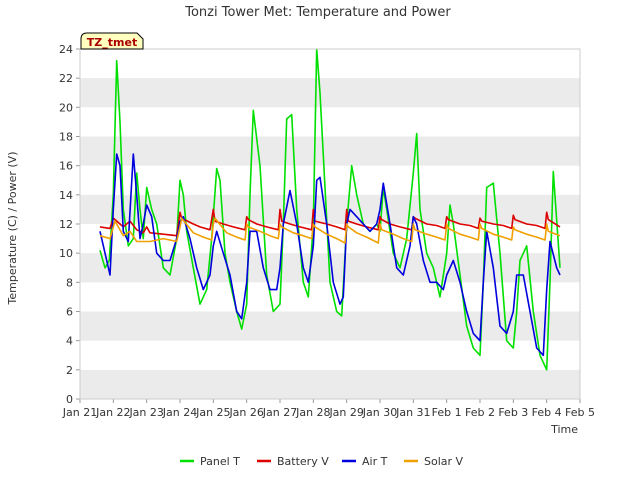 This screenshot has width=640, height=480. Describe the element at coordinates (66, 78) in the screenshot. I see `y-tick-label: 22` at that location.